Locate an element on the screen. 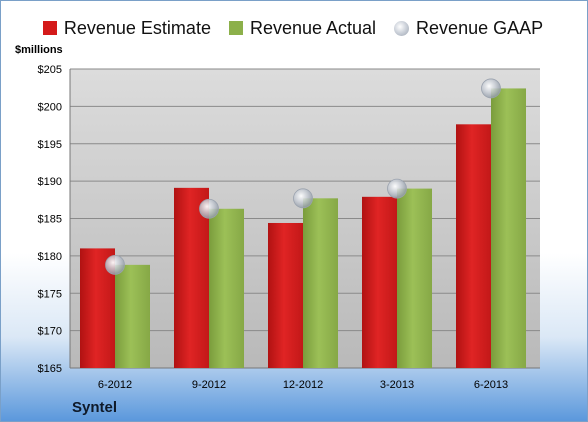 The image size is (588, 422). legend-item-gaap: Revenue GAAP is located at coordinates (468, 28).